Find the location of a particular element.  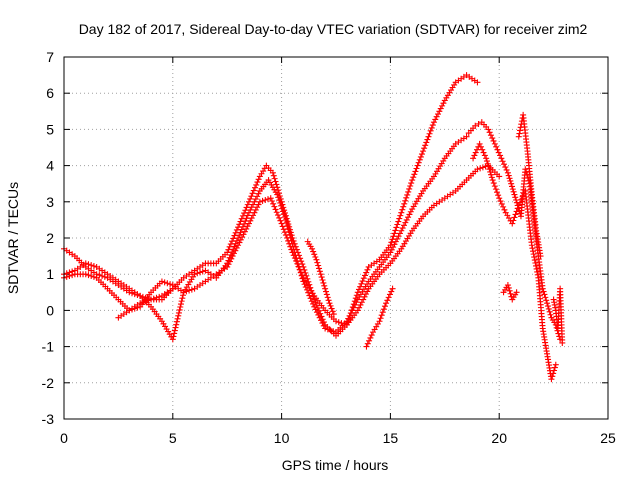

y-tick-label: 2 is located at coordinates (50, 238).